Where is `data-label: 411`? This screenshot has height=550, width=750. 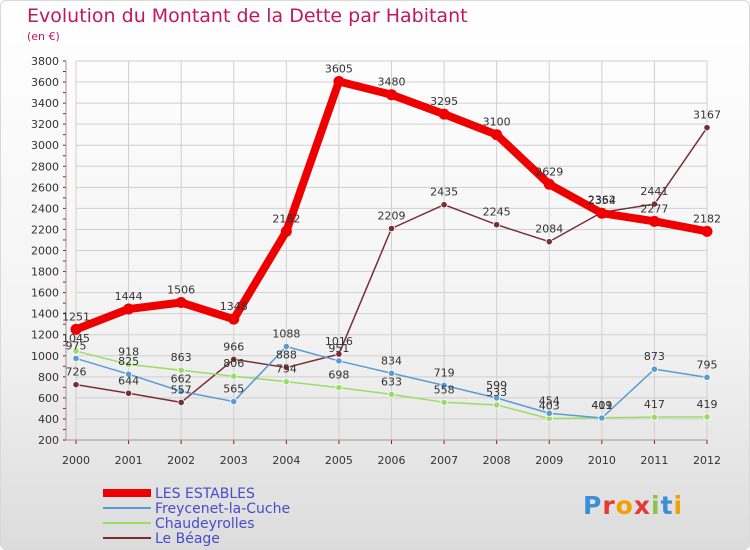
data-label: 411 is located at coordinates (601, 405).